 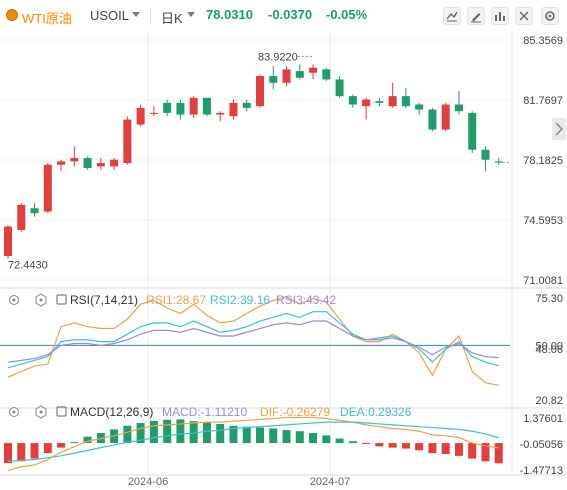 What do you see at coordinates (172, 18) in the screenshot?
I see `period-selector: 日K` at bounding box center [172, 18].